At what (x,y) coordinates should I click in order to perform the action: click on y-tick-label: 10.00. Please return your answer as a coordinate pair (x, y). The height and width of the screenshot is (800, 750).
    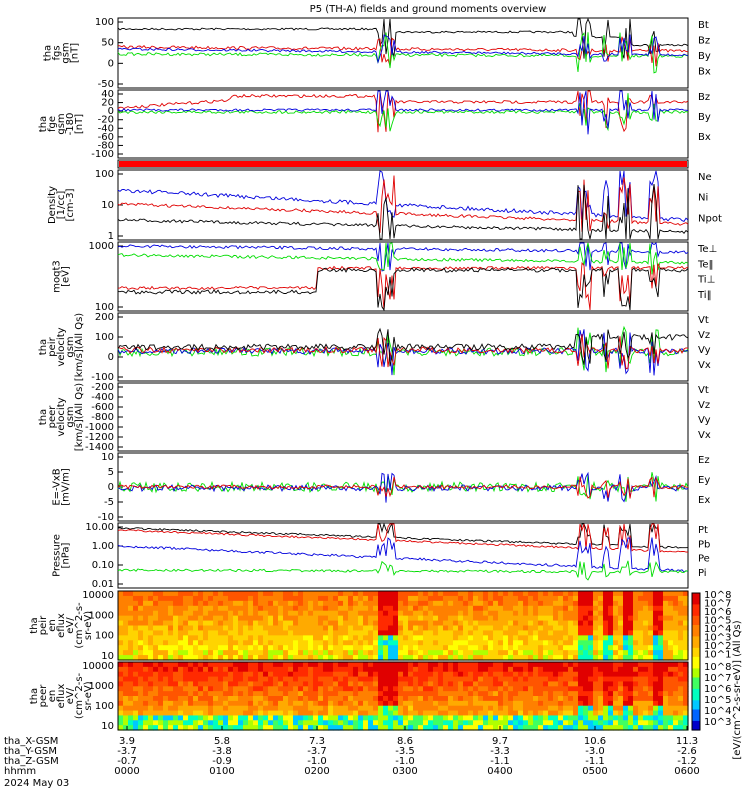
    Looking at the image, I should click on (99, 527).